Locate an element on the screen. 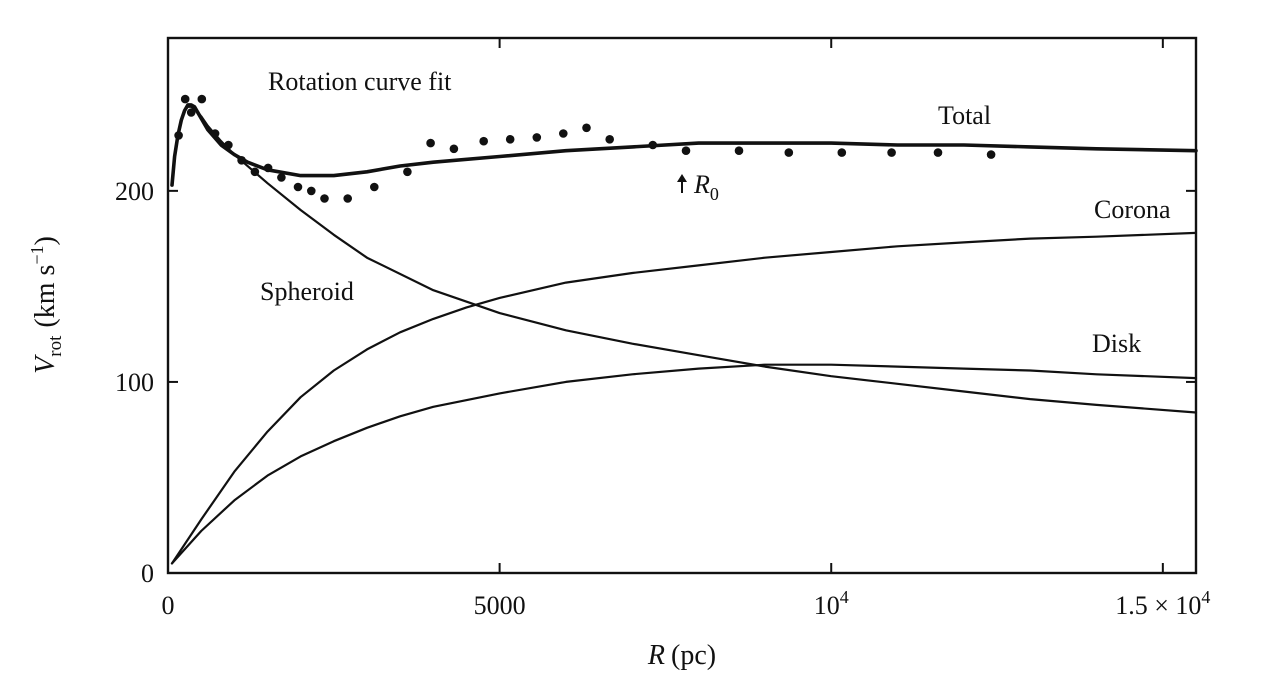 The height and width of the screenshot is (696, 1270). x-axis-label: R (pc) is located at coordinates (681, 655).